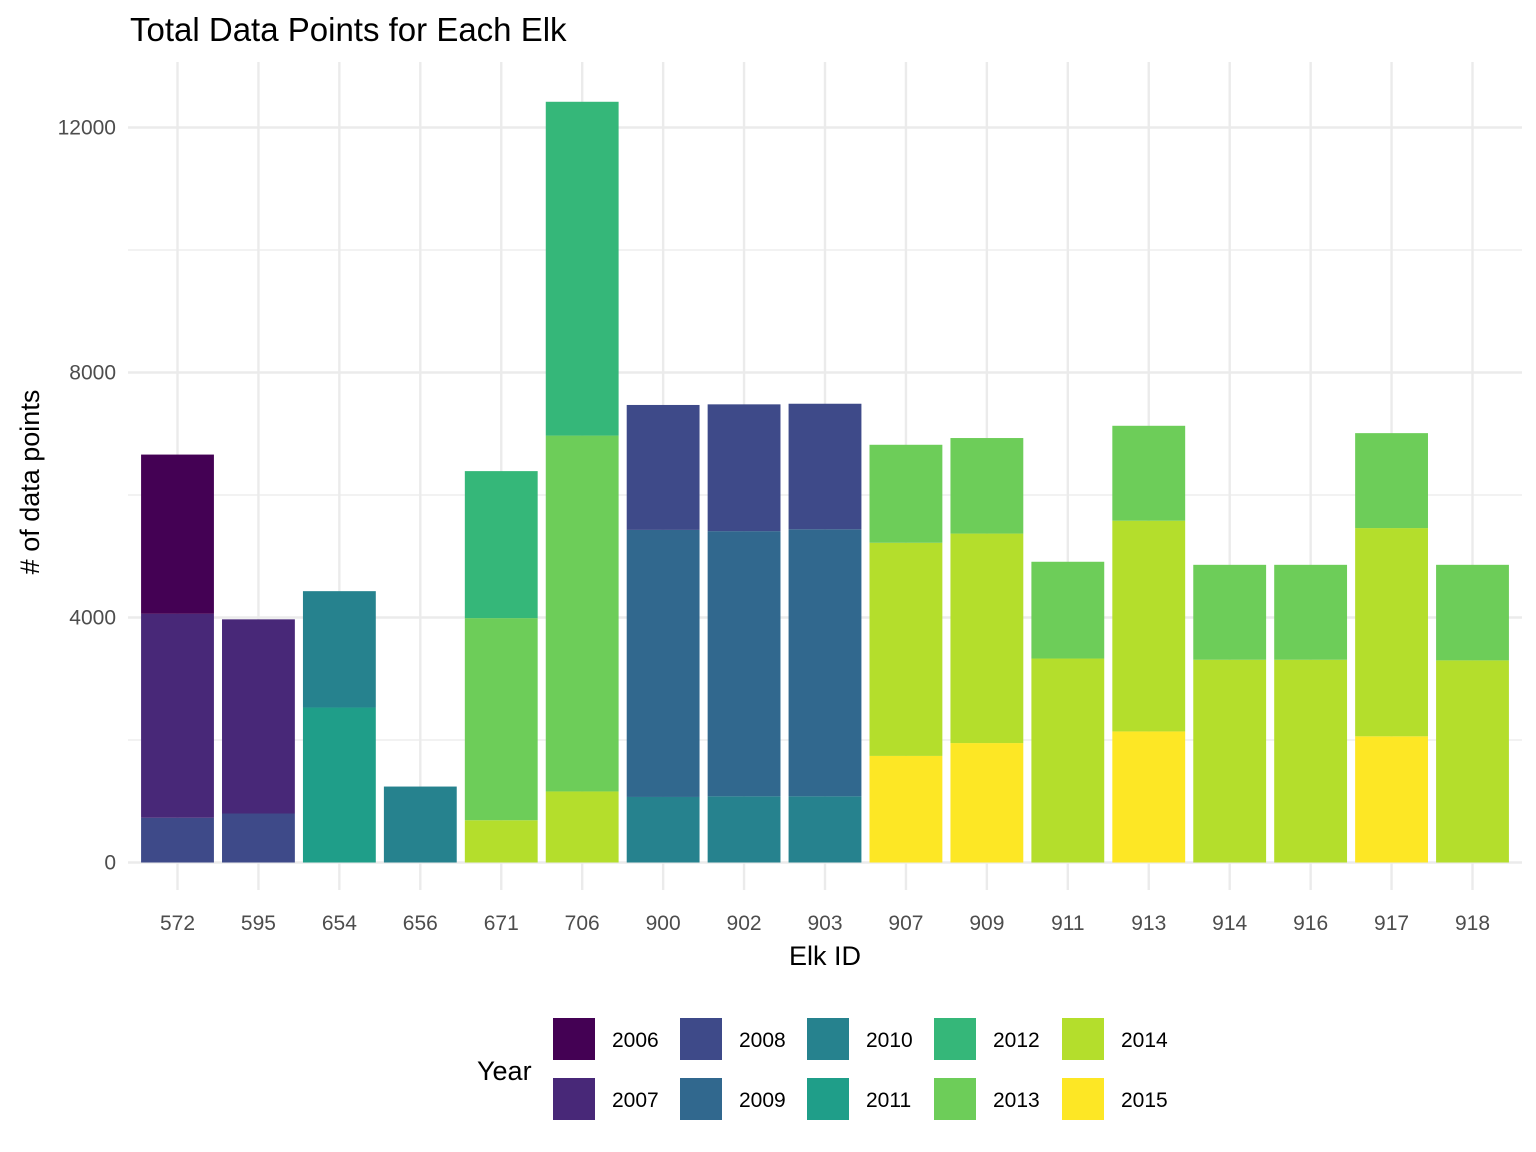 The image size is (1536, 1152). I want to click on y-tick-label: 12000, so click(87, 128).